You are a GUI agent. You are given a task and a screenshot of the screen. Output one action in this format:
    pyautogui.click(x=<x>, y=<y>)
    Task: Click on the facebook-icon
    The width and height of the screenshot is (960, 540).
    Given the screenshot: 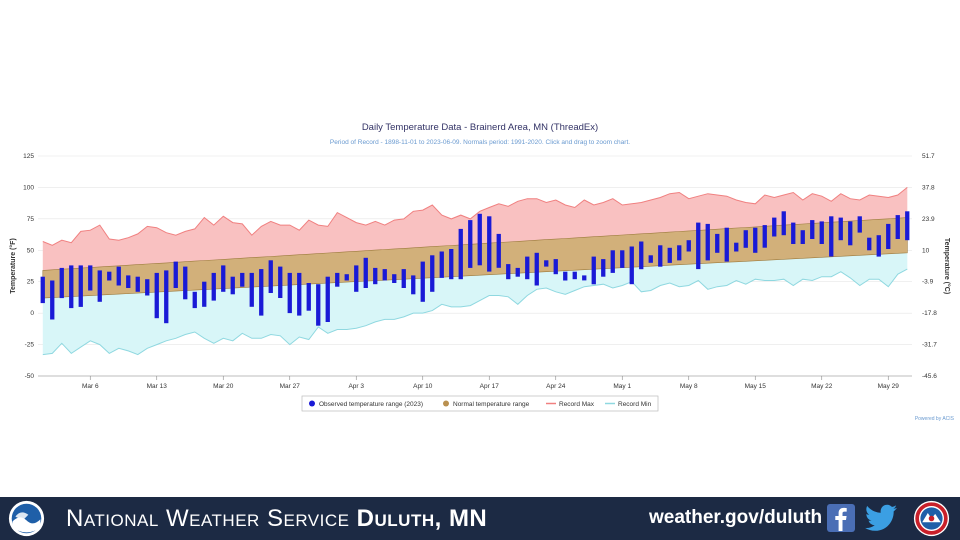 What is the action you would take?
    pyautogui.click(x=841, y=518)
    